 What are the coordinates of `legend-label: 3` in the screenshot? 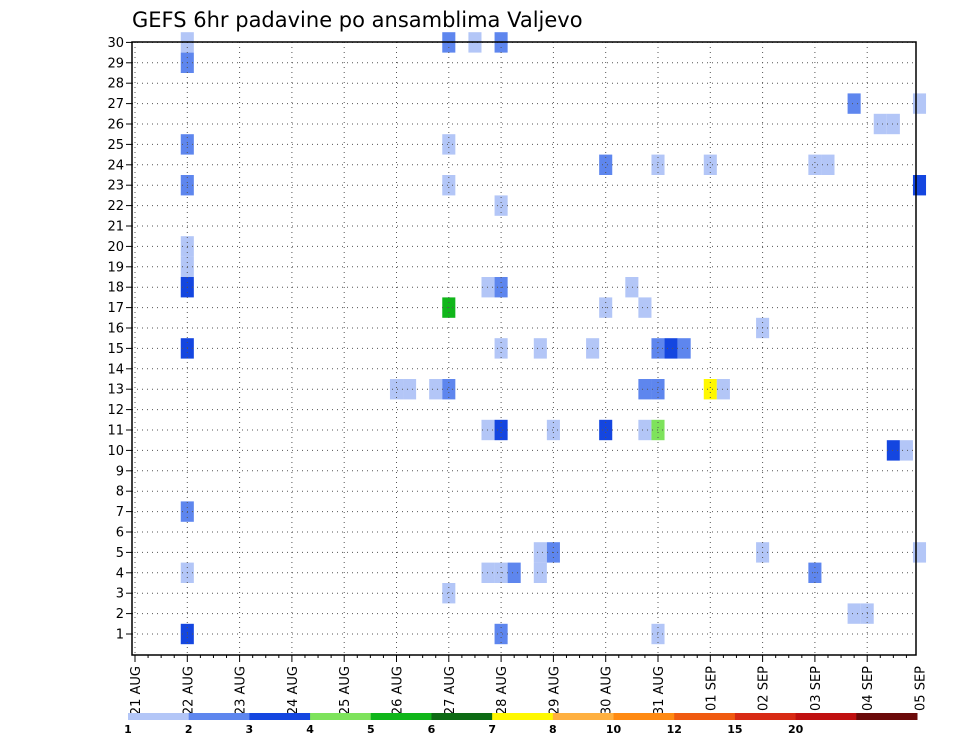 It's located at (250, 729).